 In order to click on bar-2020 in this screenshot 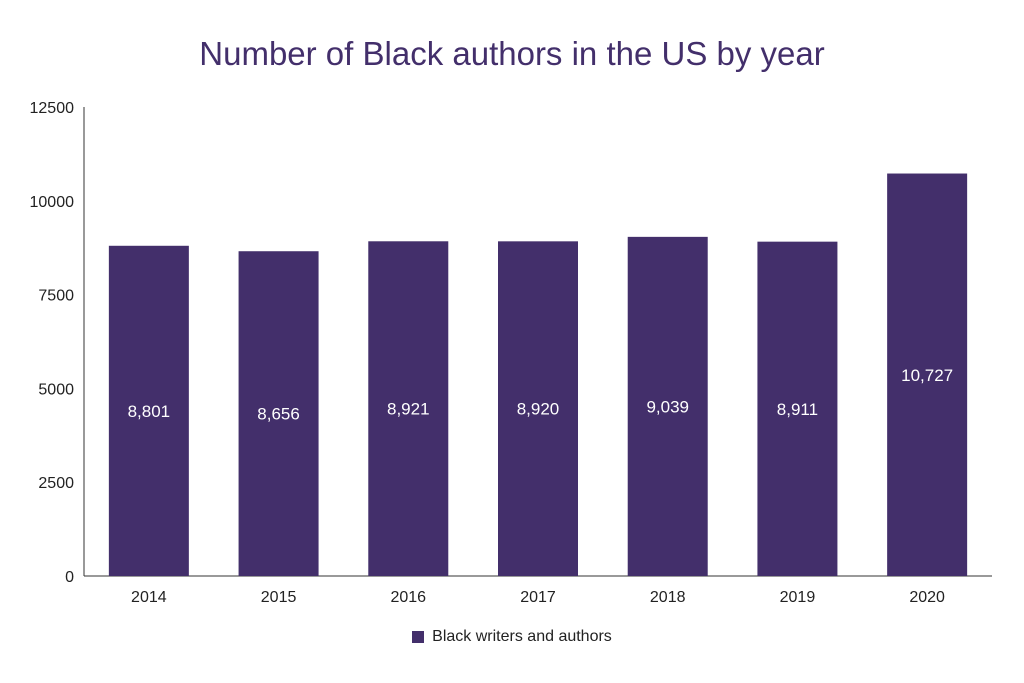, I will do `click(927, 375)`.